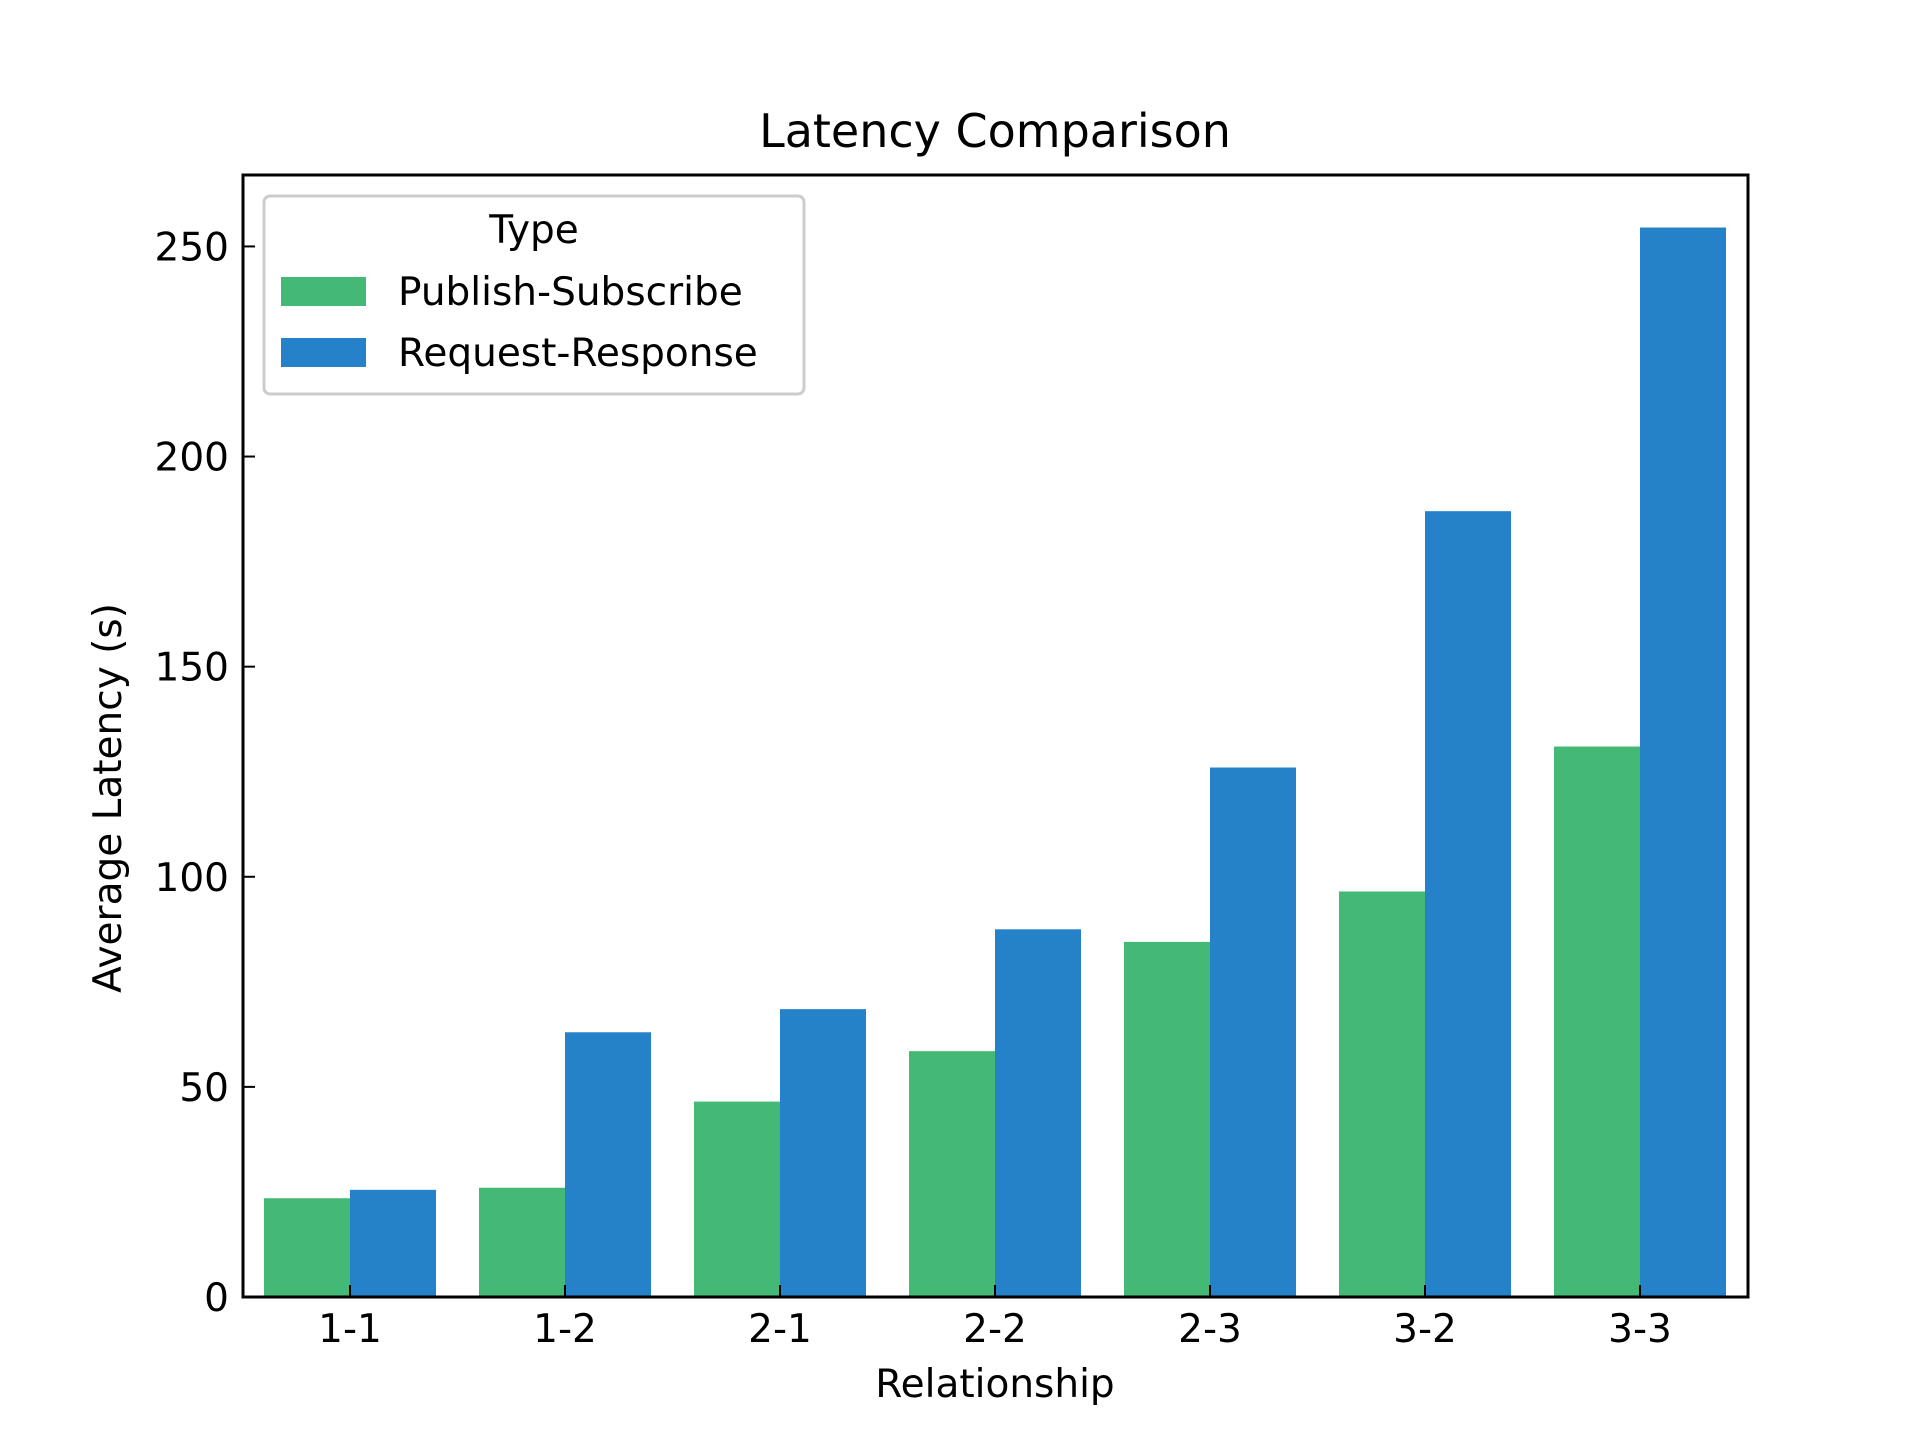  I want to click on legend: Type Publish-Subscribe Request-Response, so click(534, 295).